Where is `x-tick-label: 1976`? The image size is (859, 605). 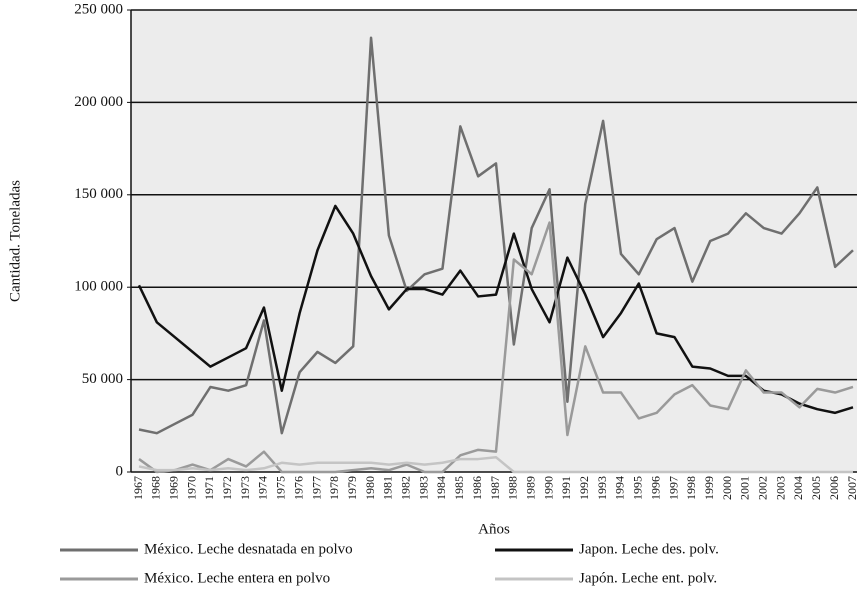
x-tick-label: 1976 is located at coordinates (298, 488).